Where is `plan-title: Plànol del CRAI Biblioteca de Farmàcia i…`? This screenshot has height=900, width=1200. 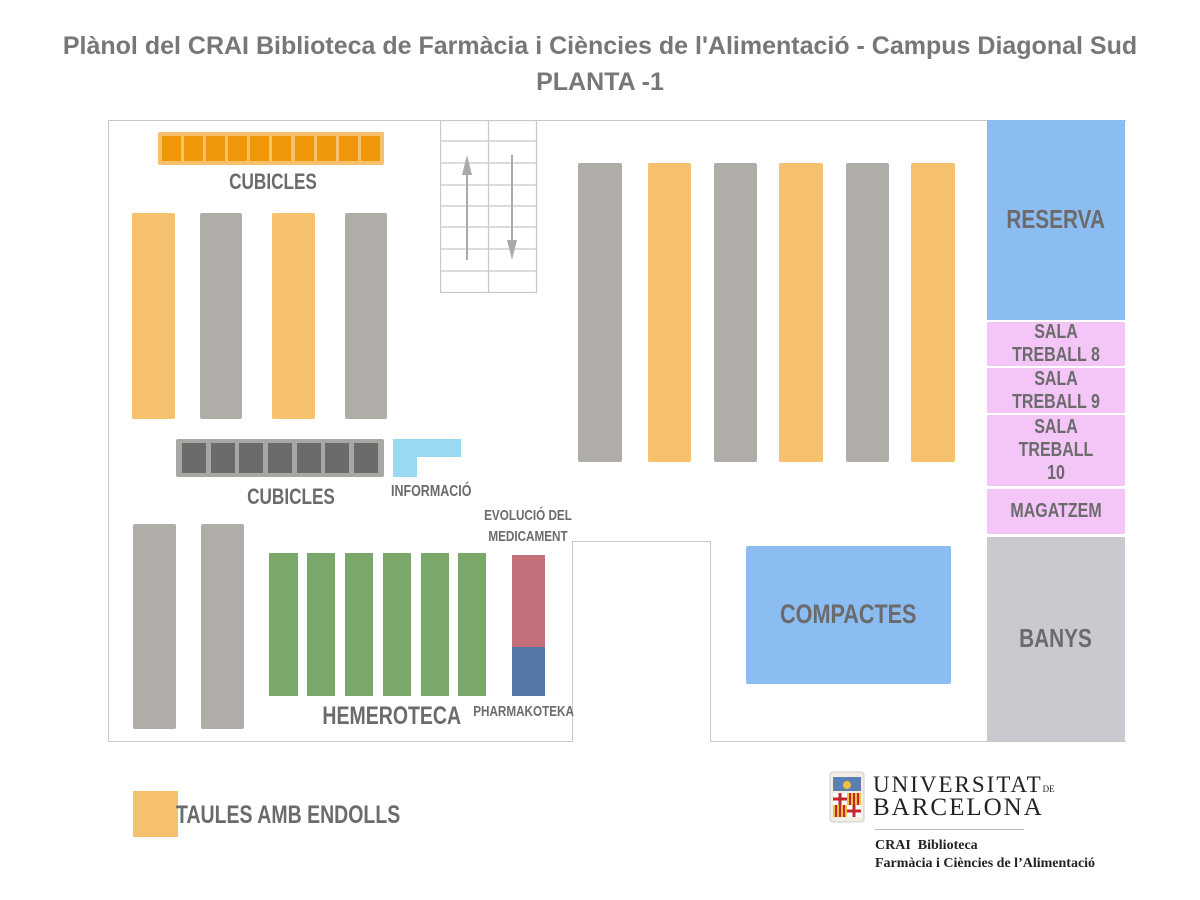
plan-title: Plànol del CRAI Biblioteca de Farmàcia i… is located at coordinates (600, 46).